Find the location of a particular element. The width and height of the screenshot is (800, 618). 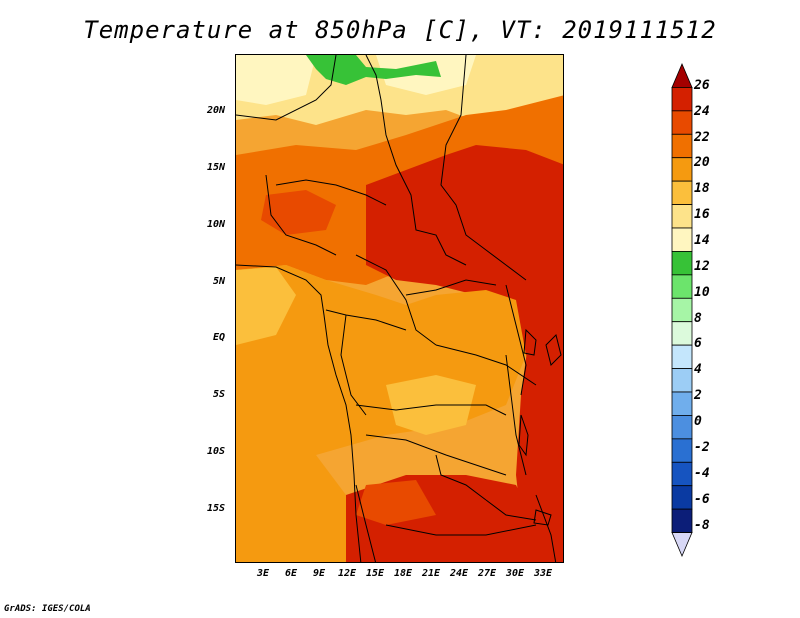

colorbar is located at coordinates (682, 310).